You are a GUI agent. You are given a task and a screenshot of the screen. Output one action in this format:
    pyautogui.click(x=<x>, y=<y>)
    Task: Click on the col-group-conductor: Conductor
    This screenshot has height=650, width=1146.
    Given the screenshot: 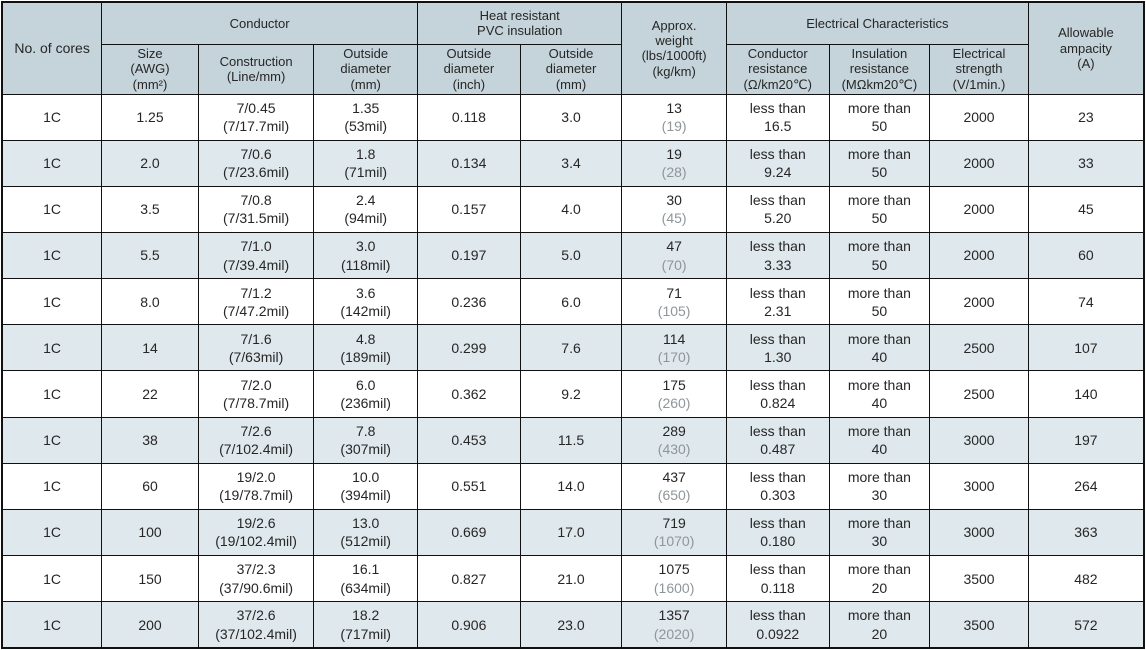 What is the action you would take?
    pyautogui.click(x=260, y=23)
    